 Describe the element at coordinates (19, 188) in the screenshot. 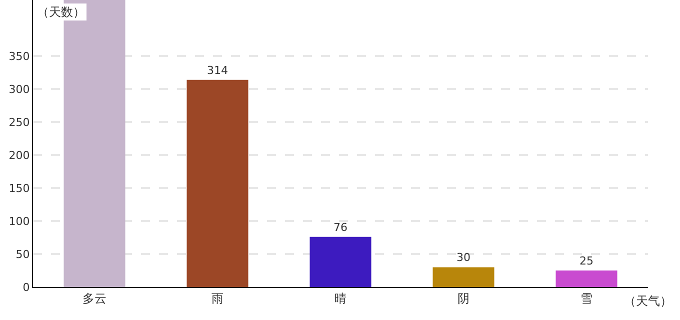

I see `y-tick-label: 150` at that location.